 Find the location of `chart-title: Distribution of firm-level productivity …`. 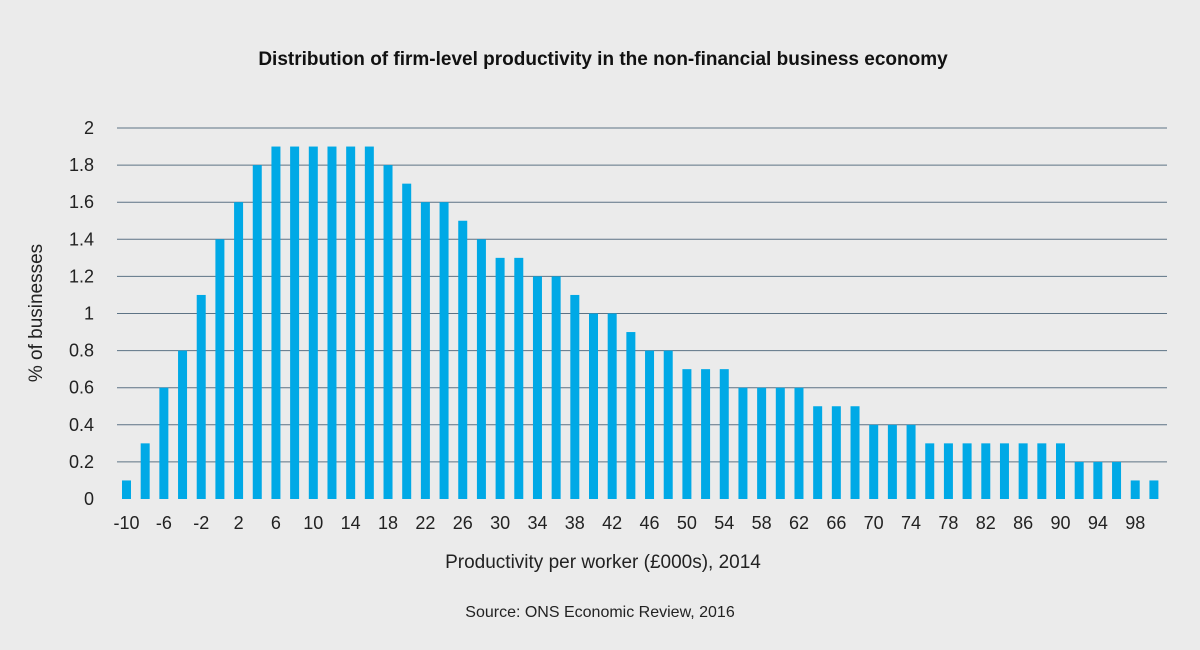

chart-title: Distribution of firm-level productivity … is located at coordinates (603, 59).